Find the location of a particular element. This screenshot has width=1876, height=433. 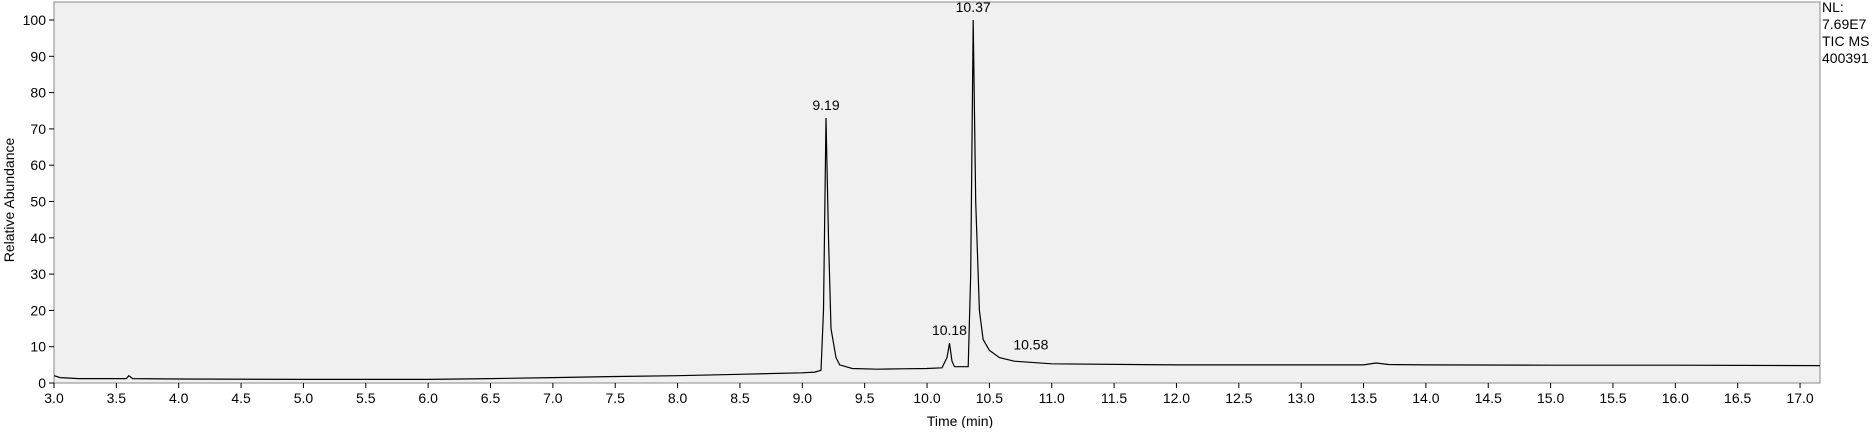

y-tick-label: 60 is located at coordinates (38, 165).